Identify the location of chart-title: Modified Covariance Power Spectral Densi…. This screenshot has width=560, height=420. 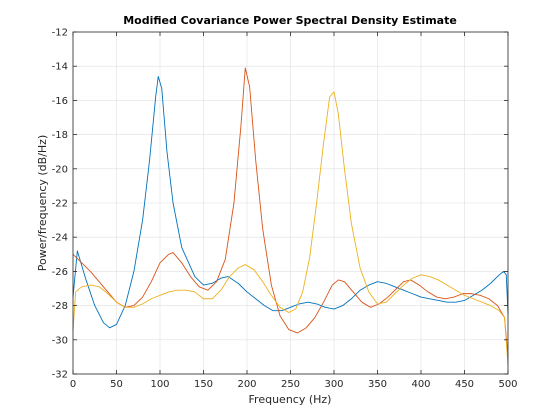
(290, 20).